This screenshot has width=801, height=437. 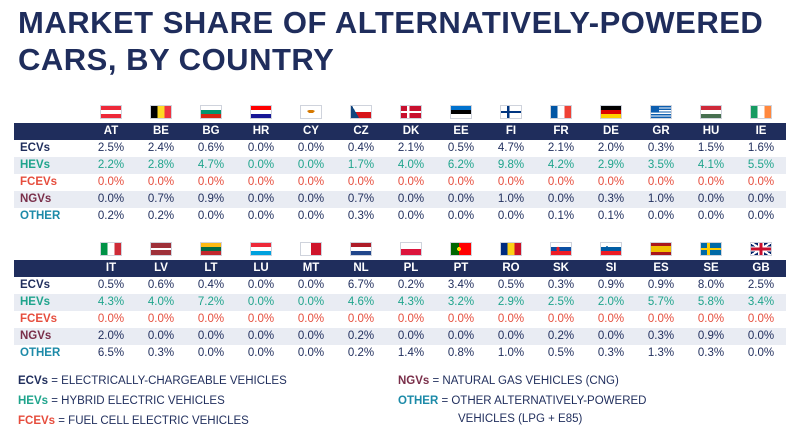 I want to click on legend-ngv: NGVs = NATURAL GAS VEHICLES (CNG), so click(x=508, y=381).